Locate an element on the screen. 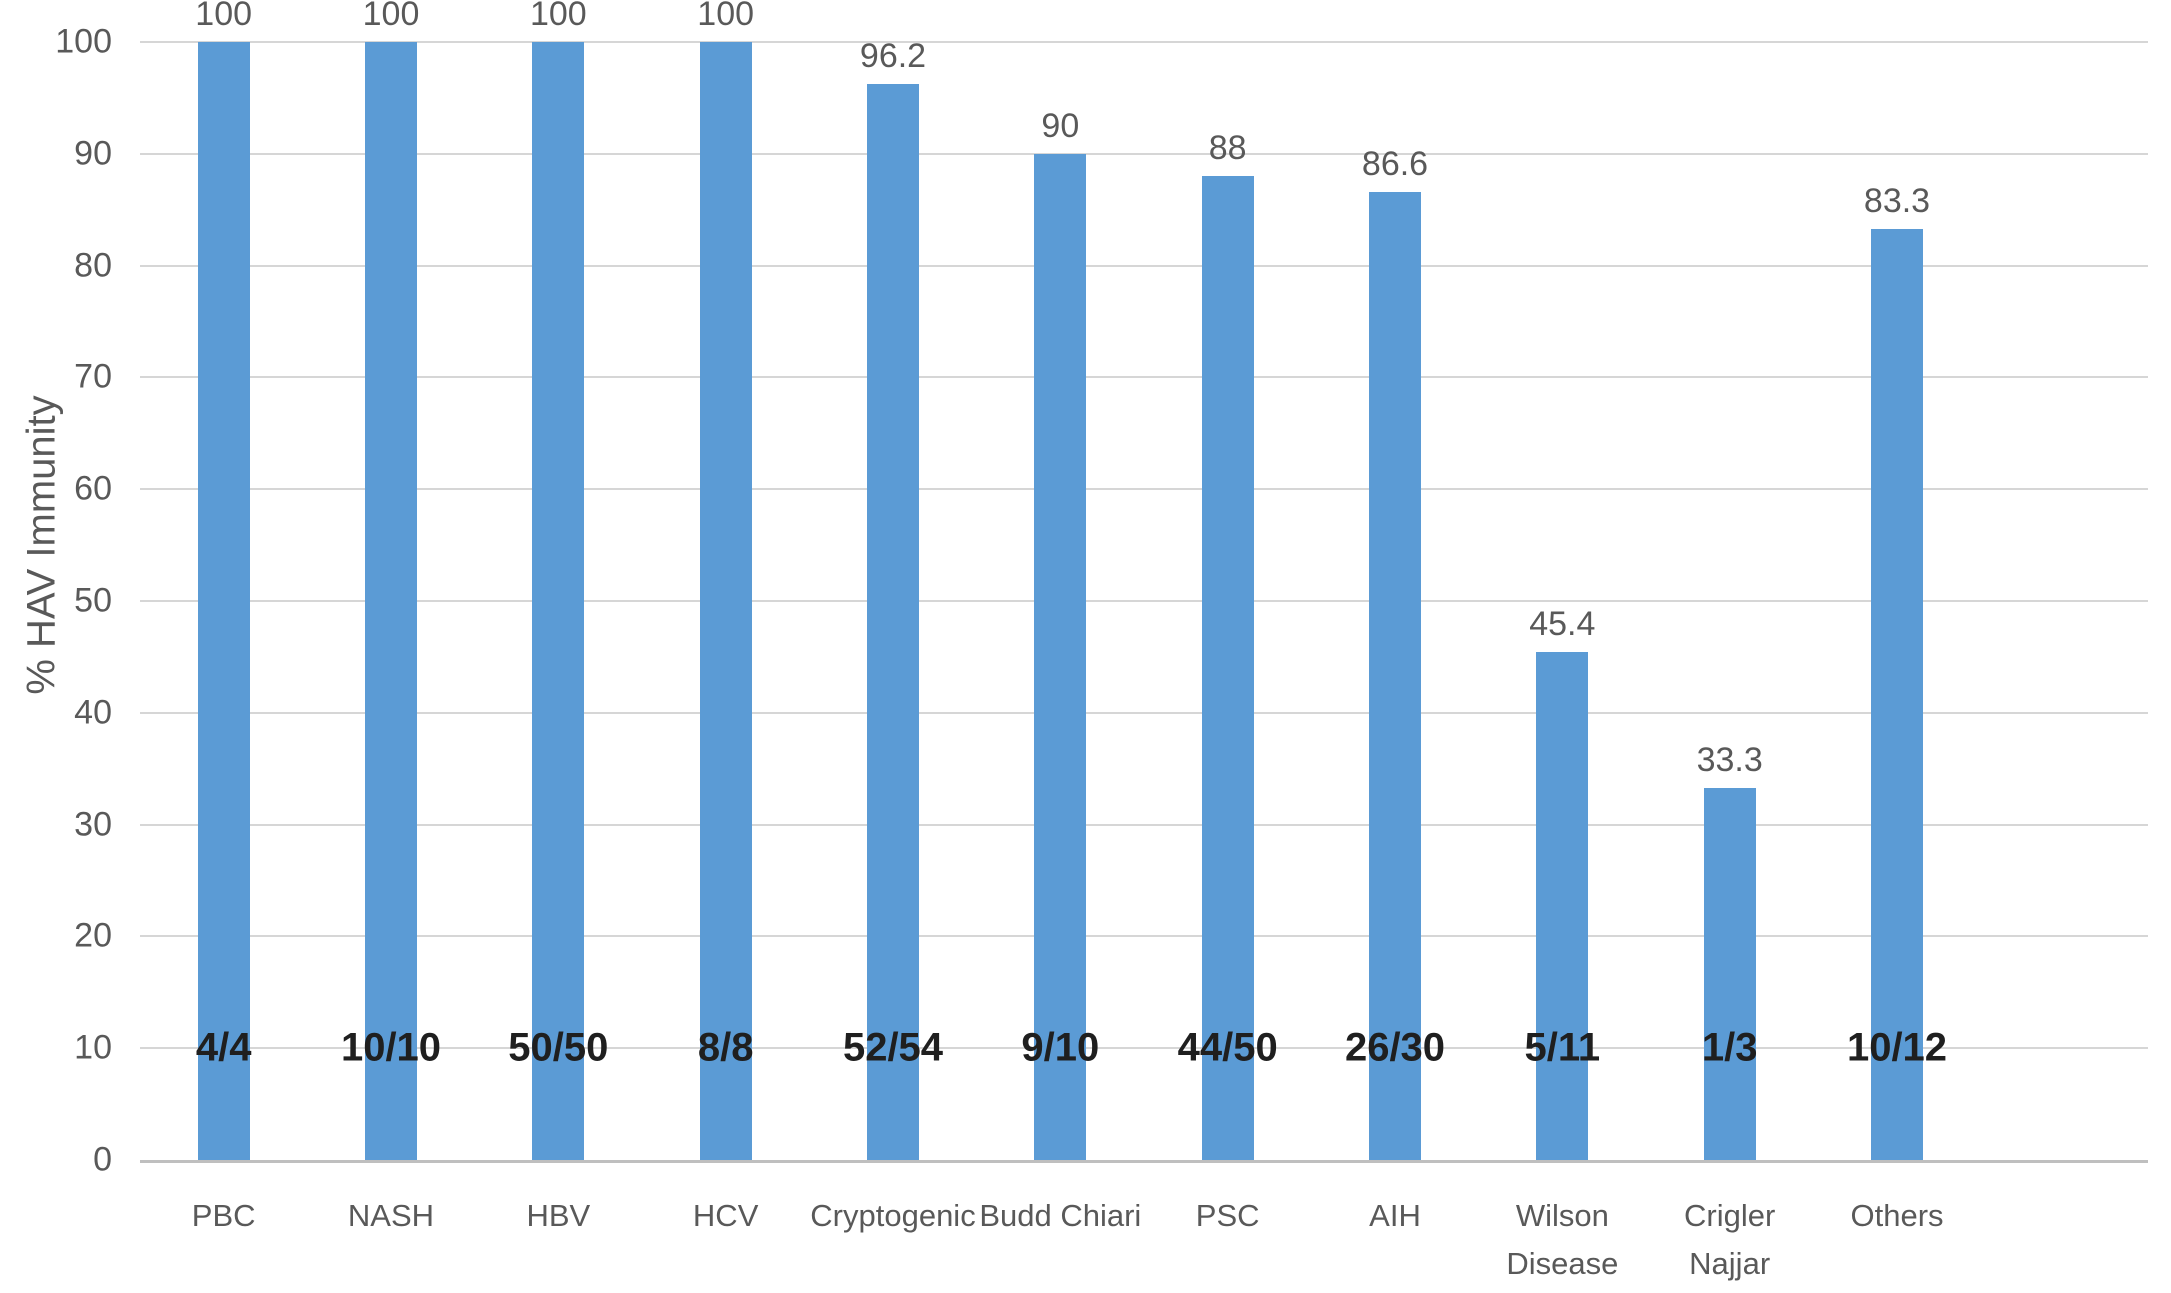 Image resolution: width=2171 pixels, height=1293 pixels. bar-annotation-aih: 26/30 is located at coordinates (1395, 1047).